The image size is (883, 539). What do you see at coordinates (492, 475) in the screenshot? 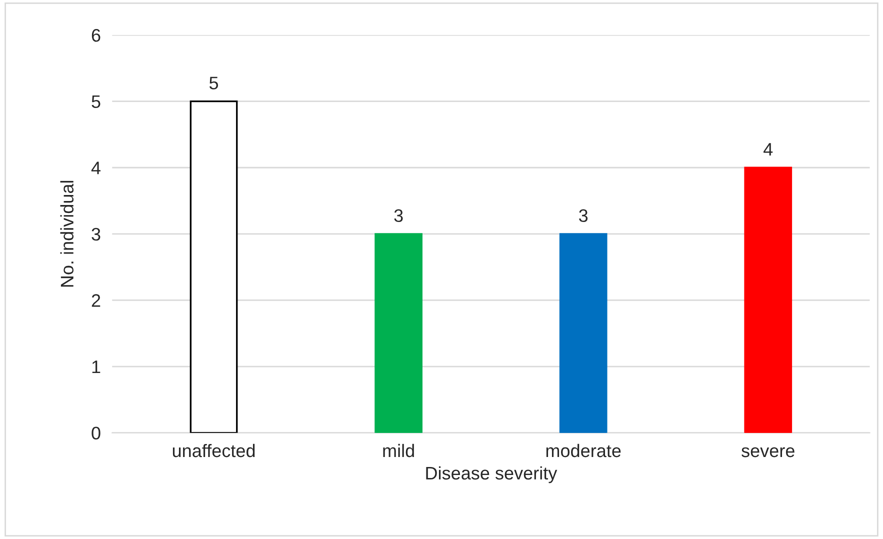
I see `x-axis-title: Disease severity` at bounding box center [492, 475].